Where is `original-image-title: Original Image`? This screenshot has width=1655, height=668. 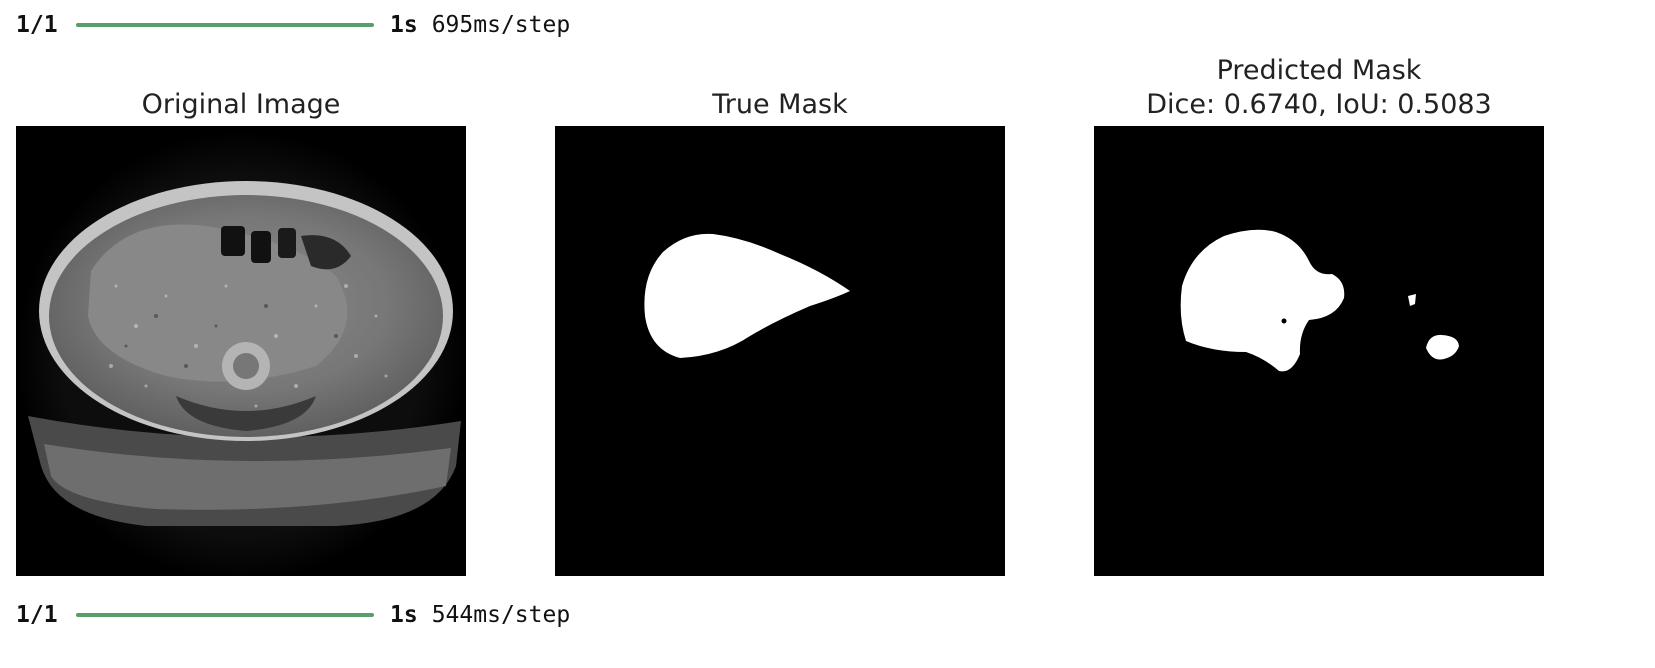
original-image-title: Original Image is located at coordinates (241, 104).